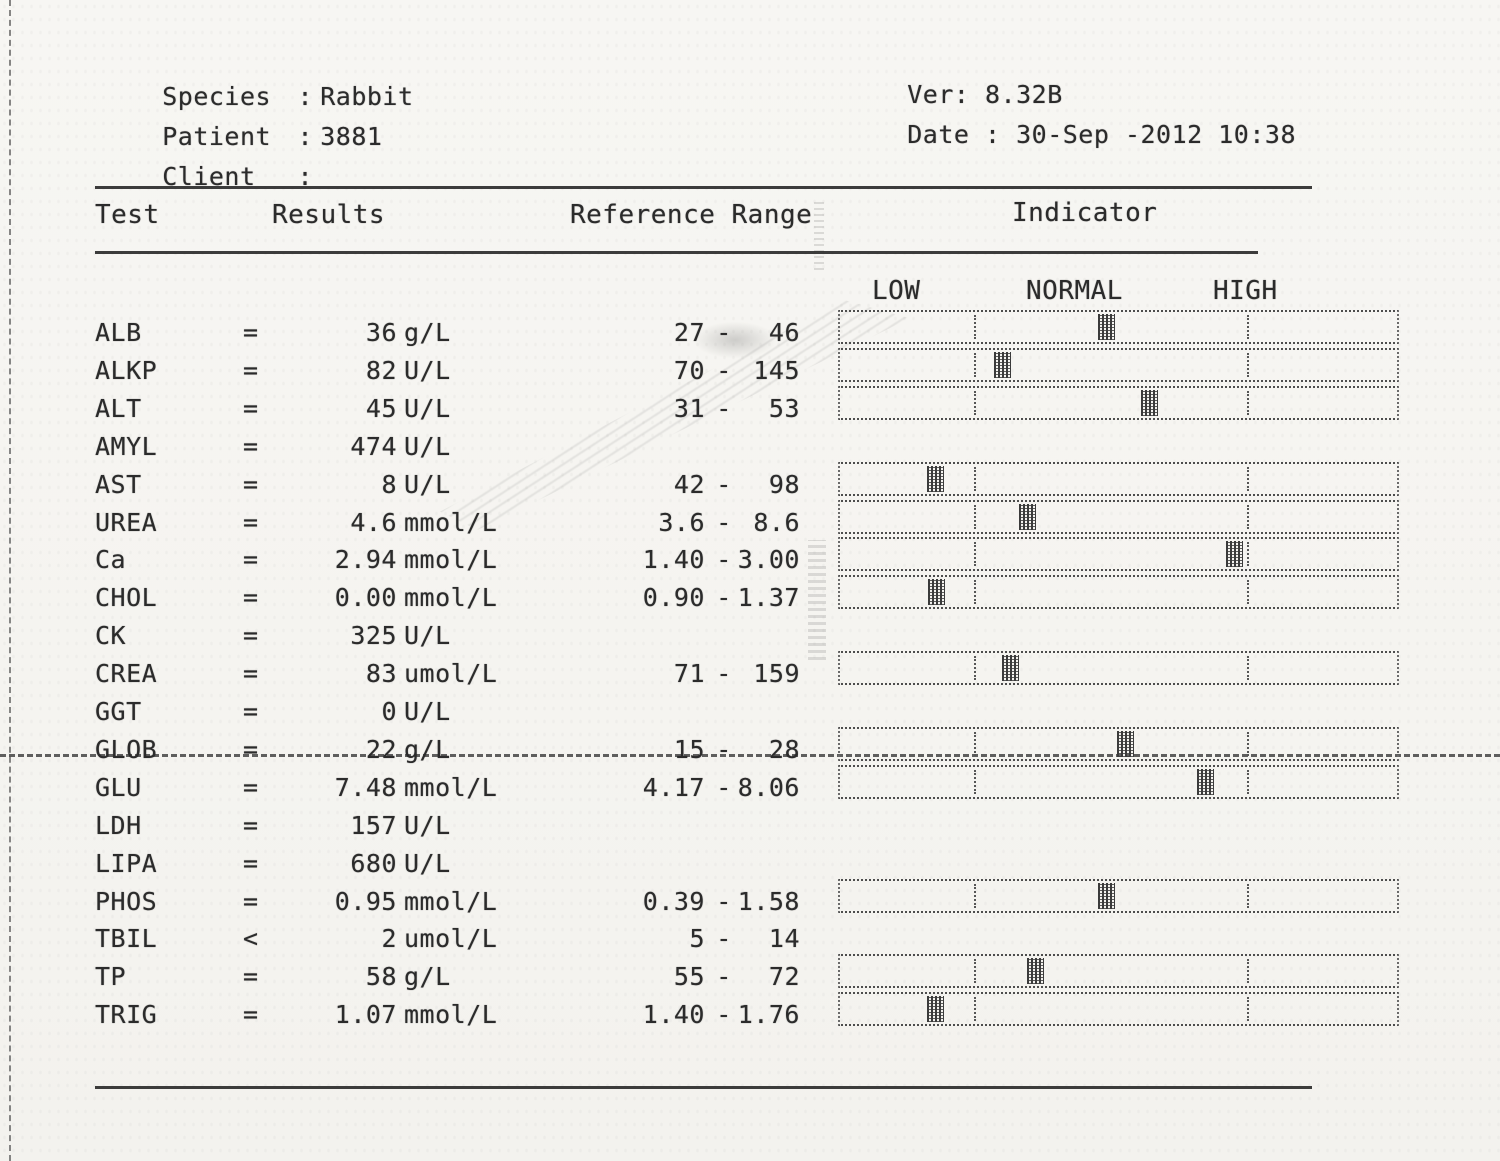  Describe the element at coordinates (689, 370) in the screenshot. I see `ref-range-low: 70` at that location.